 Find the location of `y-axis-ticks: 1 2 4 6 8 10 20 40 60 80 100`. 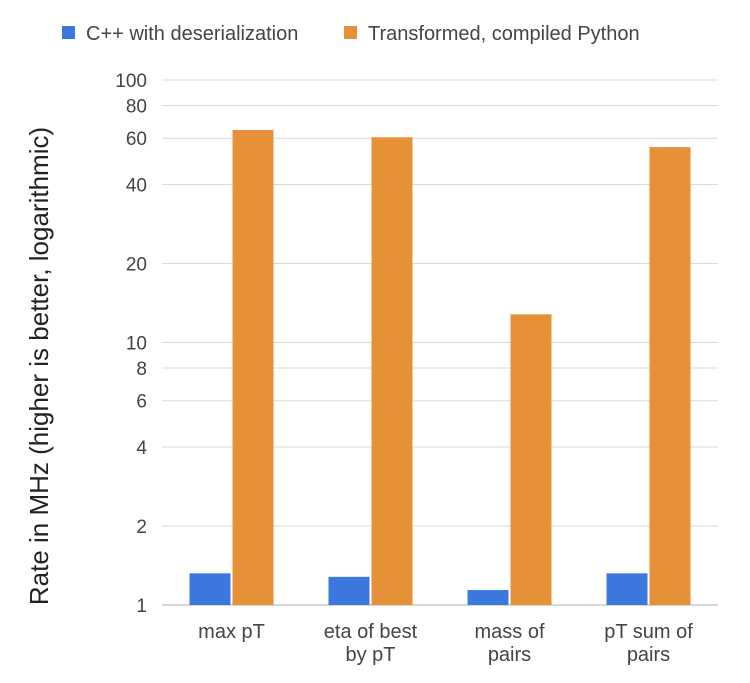

y-axis-ticks: 1 2 4 6 8 10 20 40 60 80 100 is located at coordinates (131, 344).